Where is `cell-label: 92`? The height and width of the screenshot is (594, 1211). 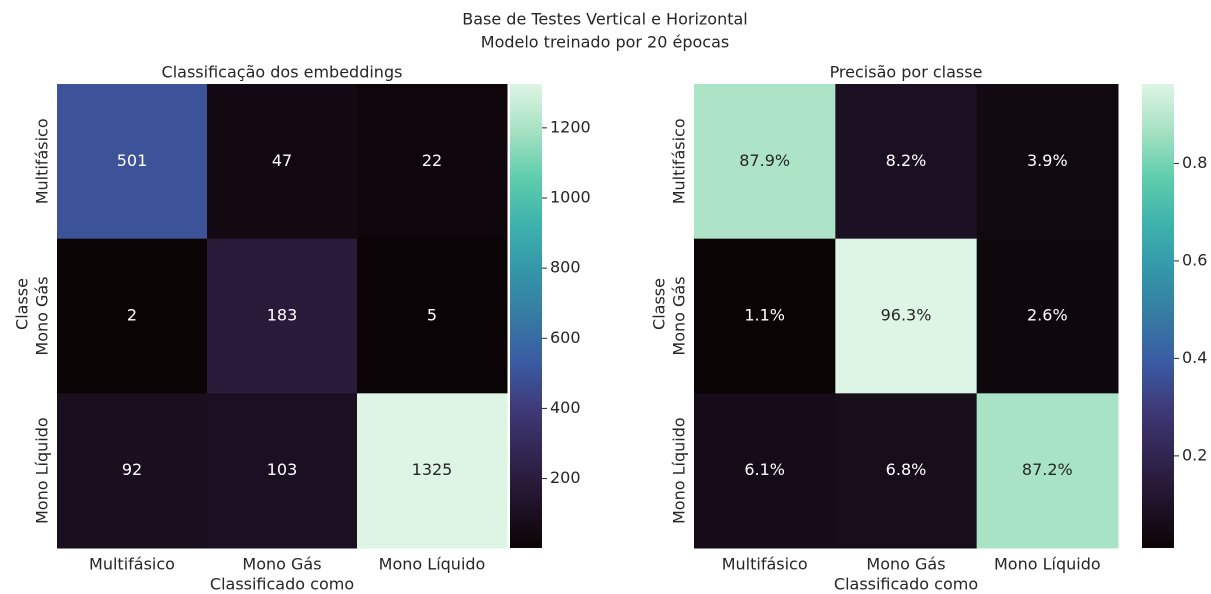 cell-label: 92 is located at coordinates (132, 469).